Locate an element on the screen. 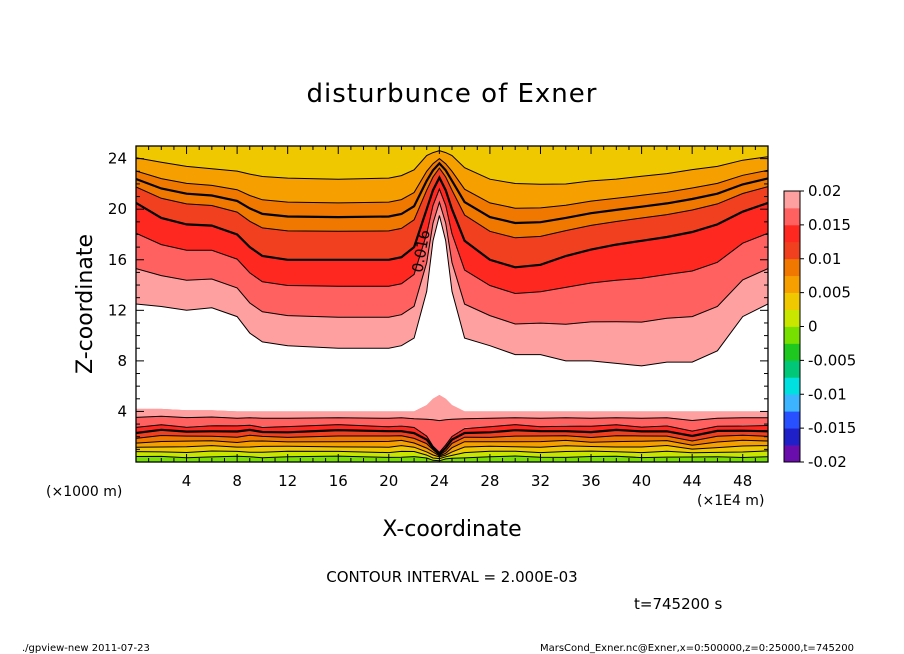  colorbar-tick-label: 0.015 is located at coordinates (829, 225).